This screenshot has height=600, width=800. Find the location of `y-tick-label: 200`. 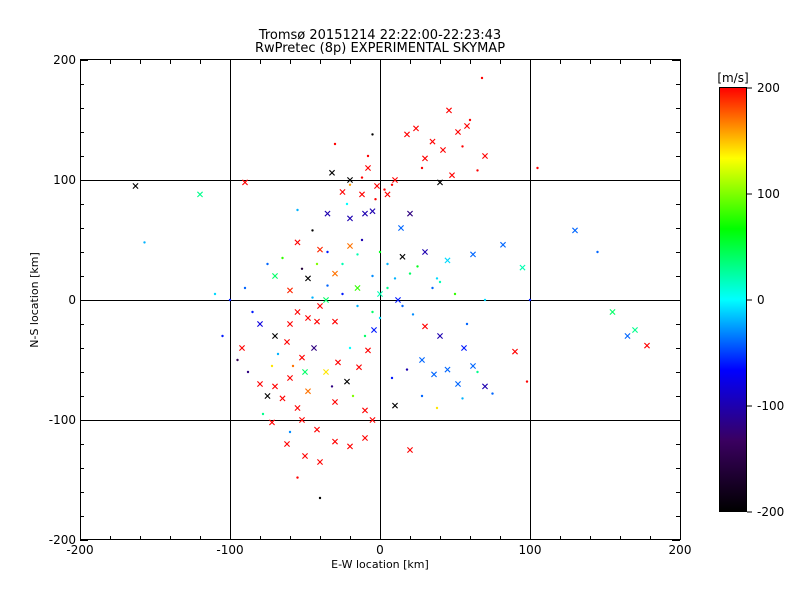

y-tick-label: 200 is located at coordinates (64, 60).